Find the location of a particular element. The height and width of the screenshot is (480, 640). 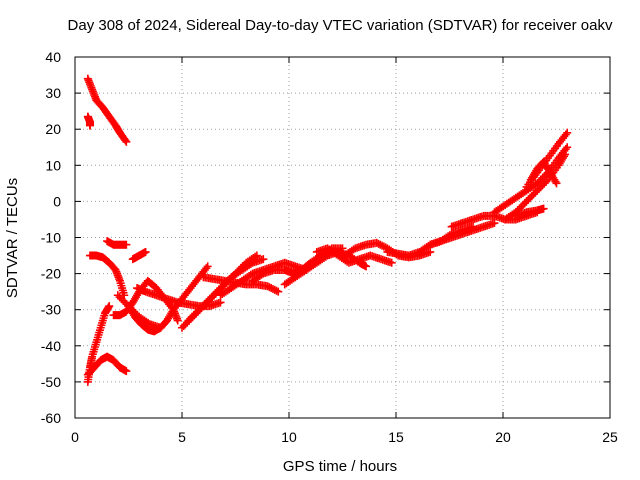

x-axis-label: GPS time / hours is located at coordinates (340, 466).